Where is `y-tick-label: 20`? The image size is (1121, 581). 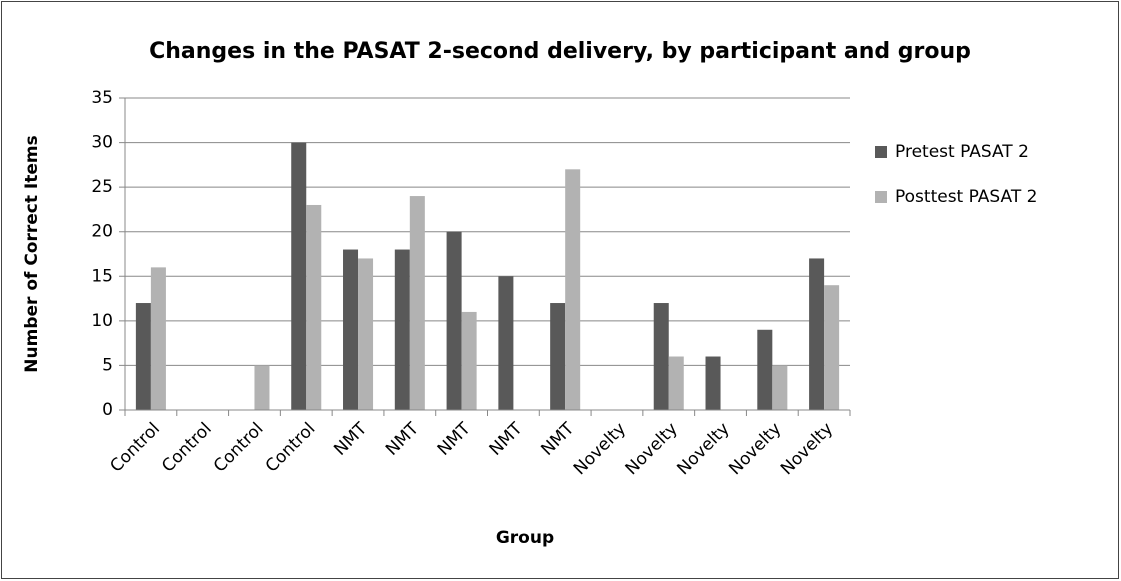 y-tick-label: 20 is located at coordinates (102, 232).